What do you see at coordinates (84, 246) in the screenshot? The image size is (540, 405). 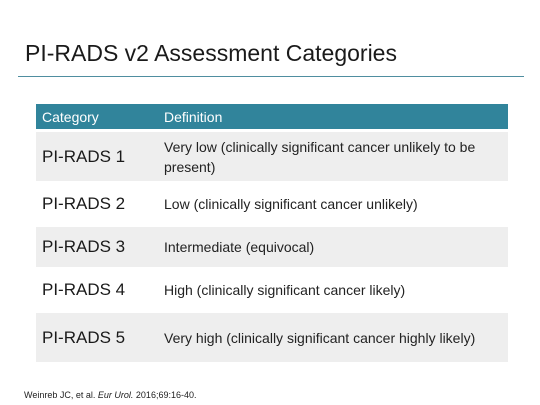 I see `category-cell: PI-RADS 3` at bounding box center [84, 246].